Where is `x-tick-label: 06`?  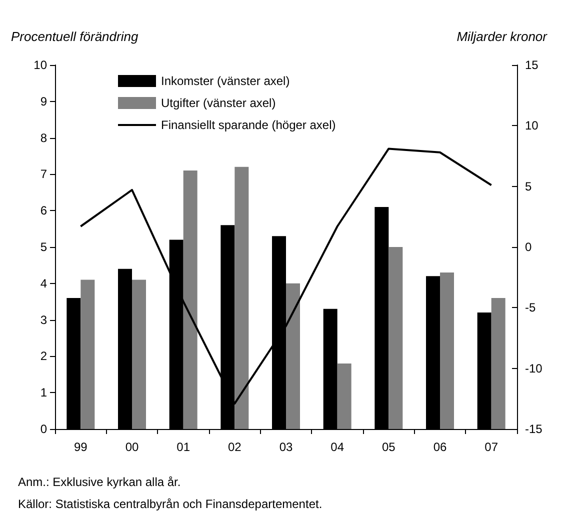
x-tick-label: 06 is located at coordinates (440, 447).